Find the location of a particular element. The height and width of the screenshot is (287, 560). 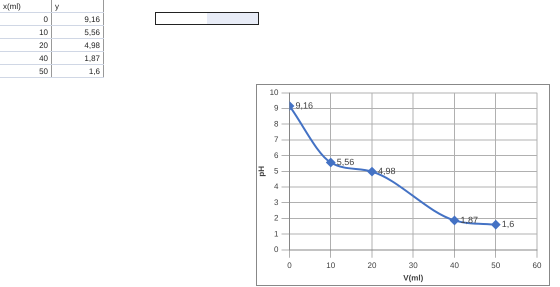

text: 50 is located at coordinates (26, 71).